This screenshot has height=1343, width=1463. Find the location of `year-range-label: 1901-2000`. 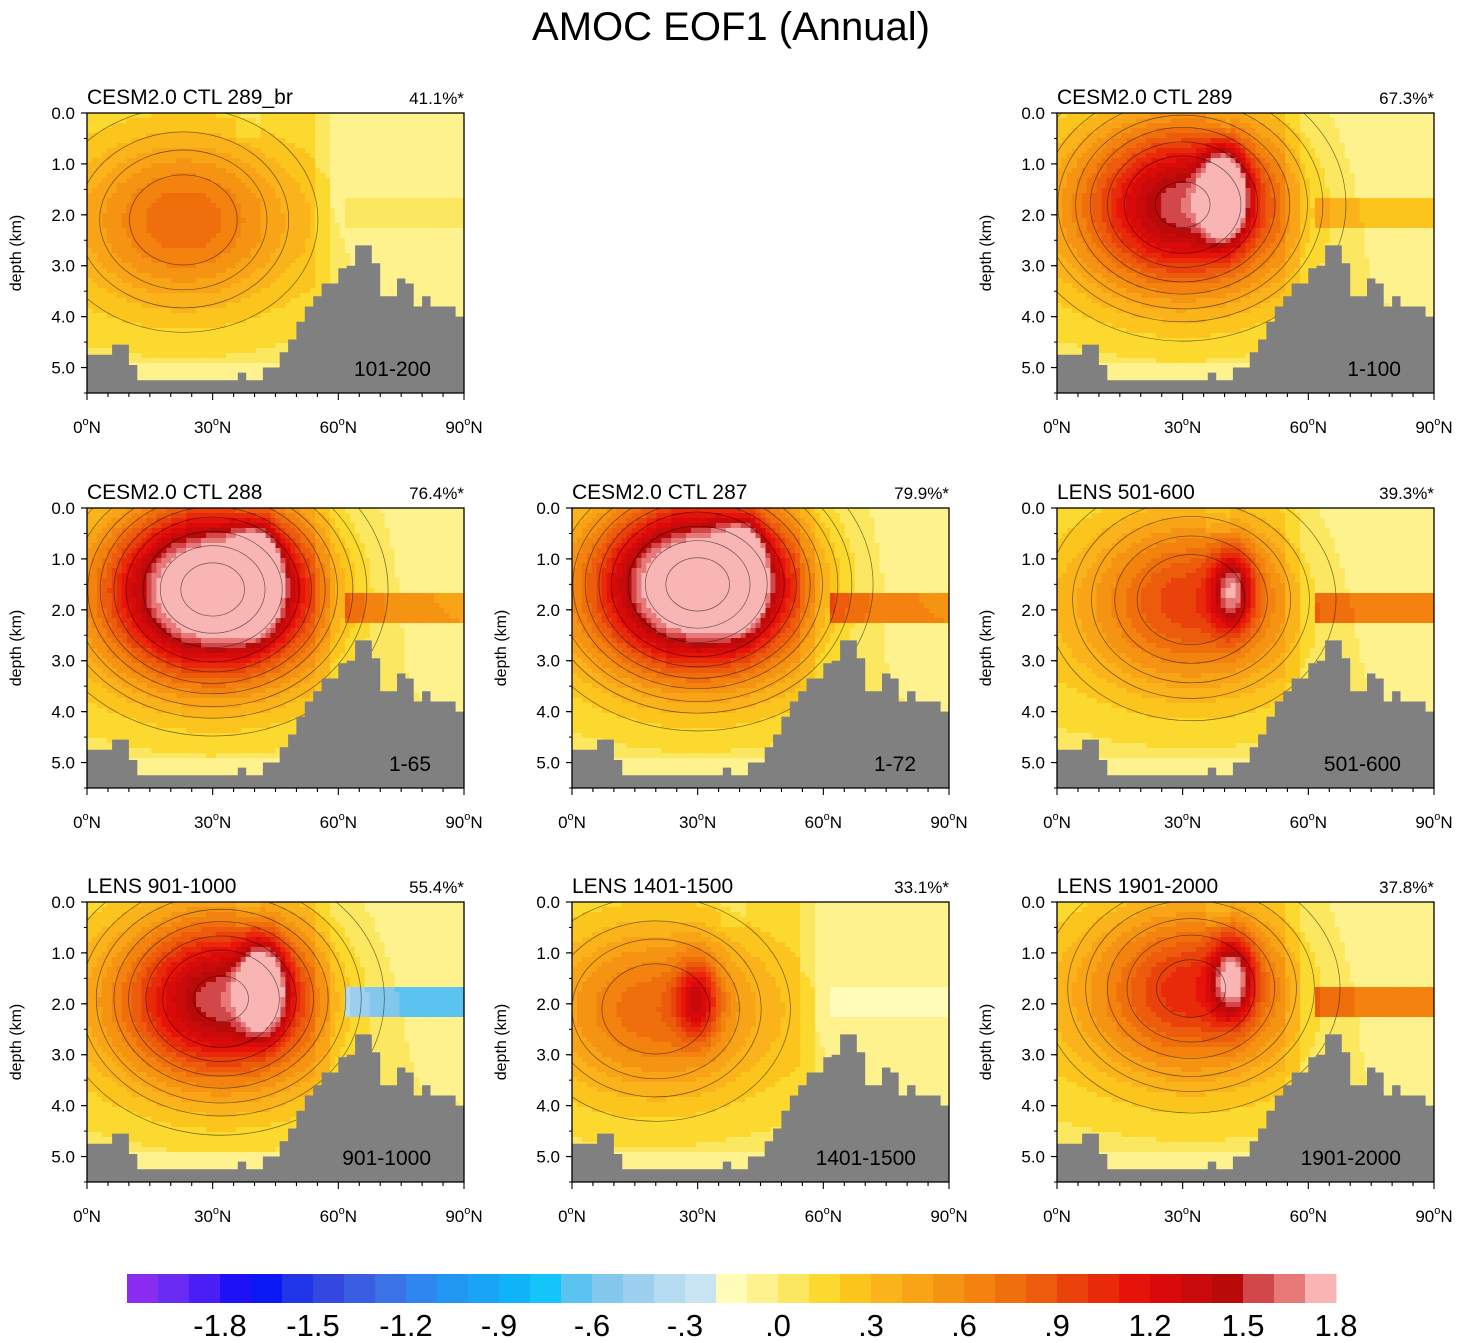

year-range-label: 1901-2000 is located at coordinates (1351, 1158).